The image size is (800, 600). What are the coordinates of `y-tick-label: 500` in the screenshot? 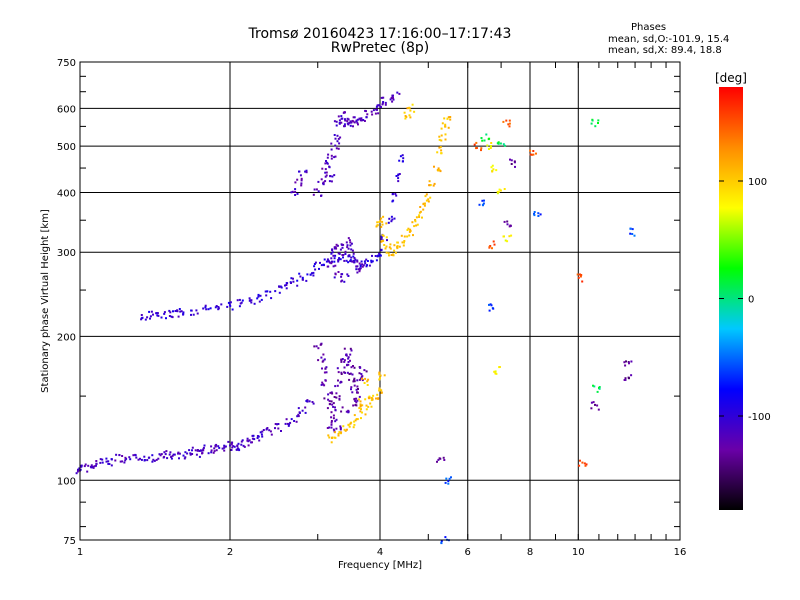 It's located at (66, 147).